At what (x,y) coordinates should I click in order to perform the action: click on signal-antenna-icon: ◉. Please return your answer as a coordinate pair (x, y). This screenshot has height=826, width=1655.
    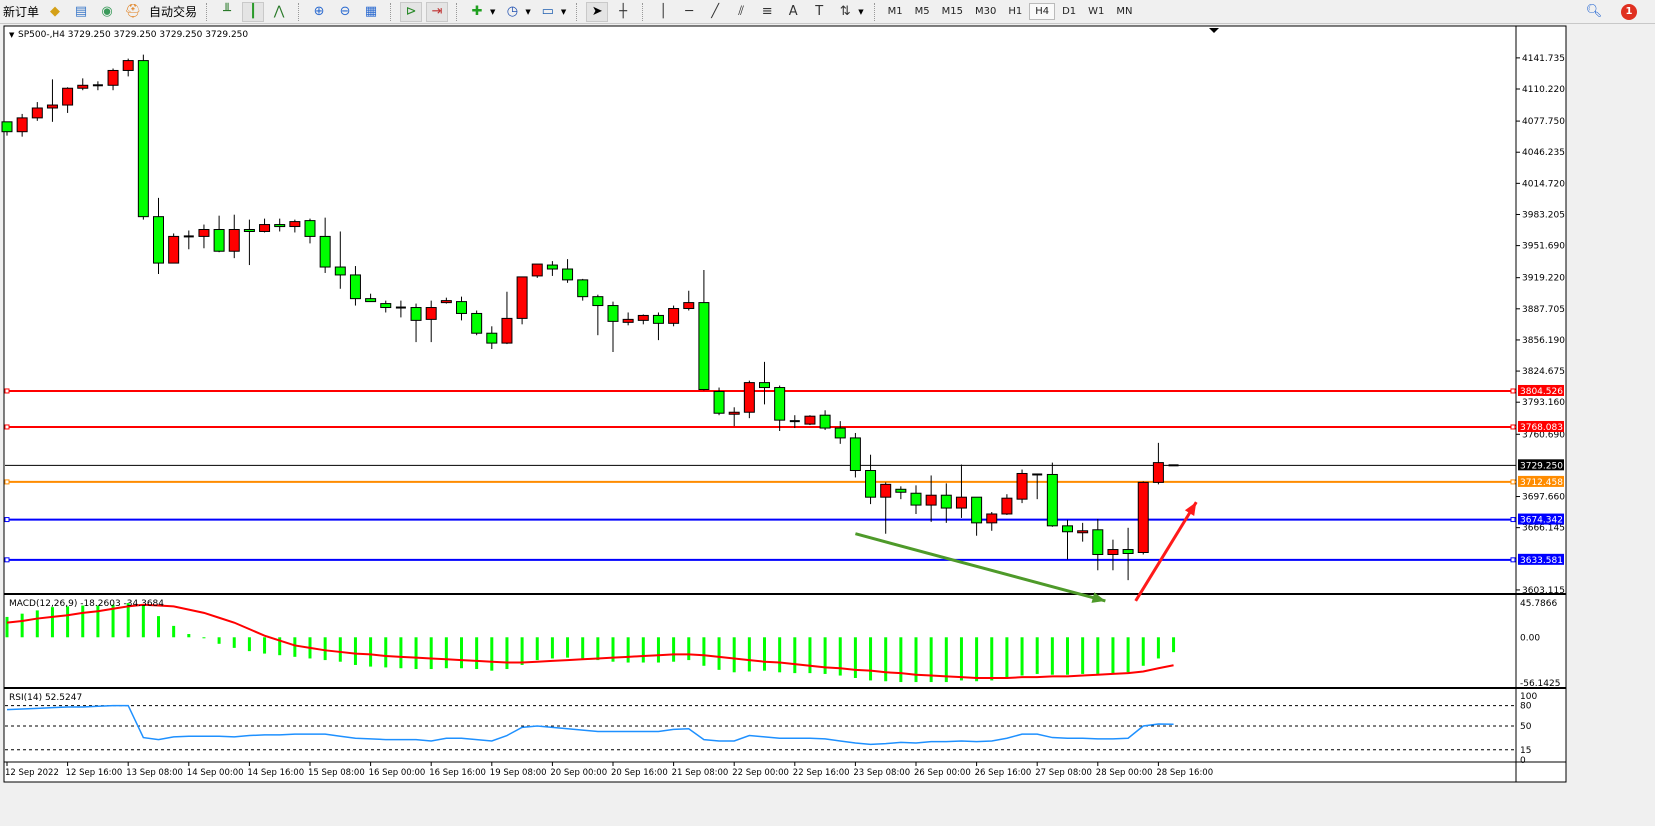
    Looking at the image, I should click on (107, 11).